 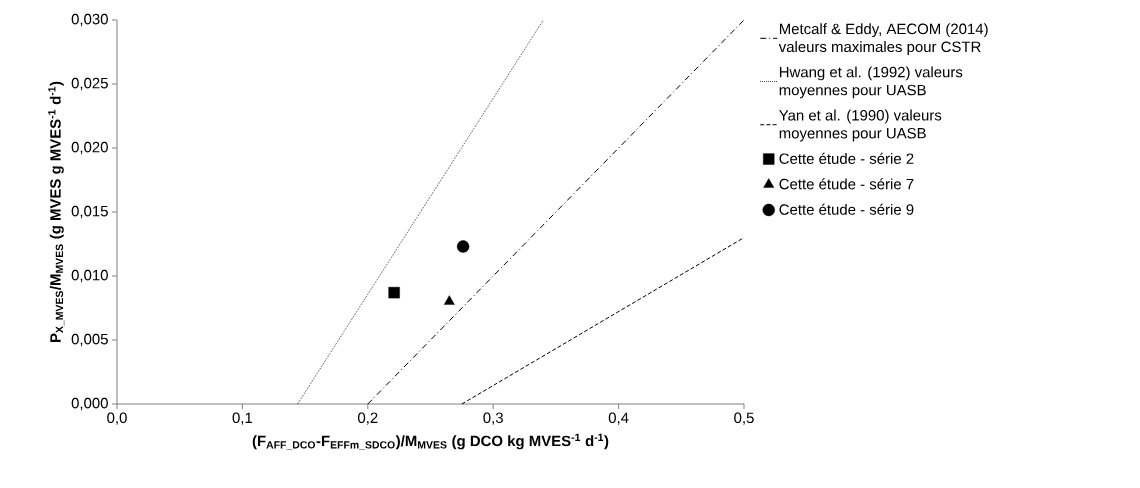 I want to click on text: P$_{X_MVES}$/M$_{MVES}$ (g MVES g MVES$^{-1}$ d$^{-1}$), so click(x=56, y=212).